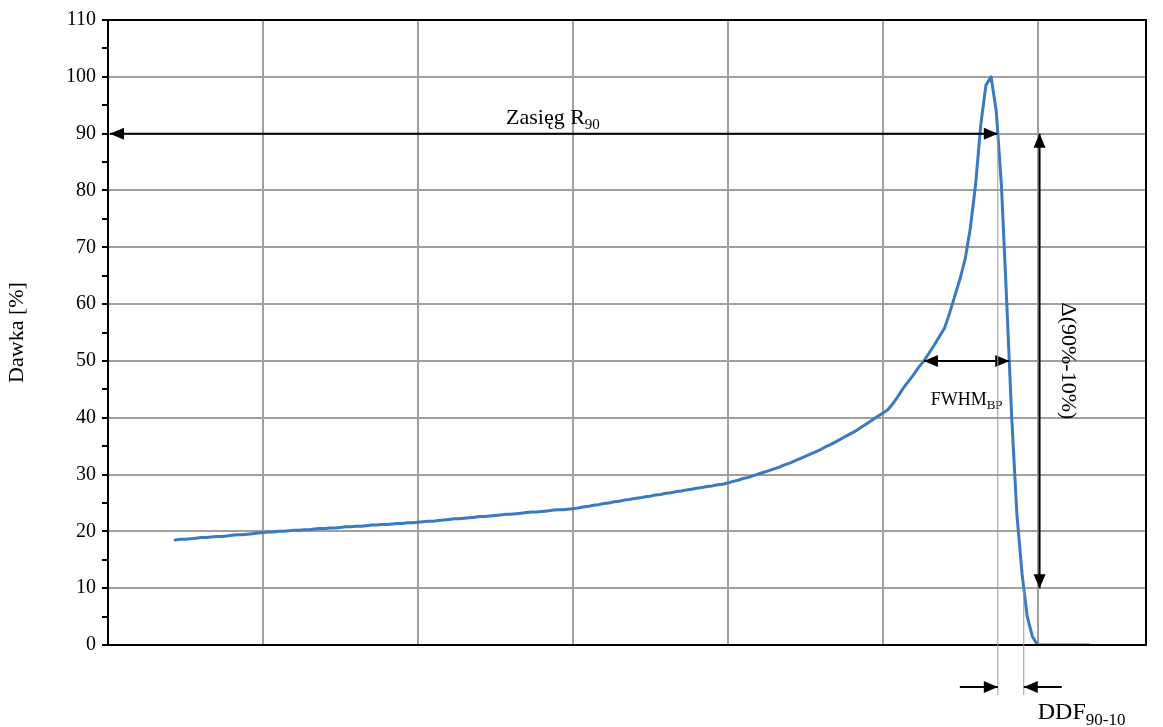 This screenshot has width=1163, height=727. What do you see at coordinates (86, 586) in the screenshot?
I see `y-tick-label: 10` at bounding box center [86, 586].